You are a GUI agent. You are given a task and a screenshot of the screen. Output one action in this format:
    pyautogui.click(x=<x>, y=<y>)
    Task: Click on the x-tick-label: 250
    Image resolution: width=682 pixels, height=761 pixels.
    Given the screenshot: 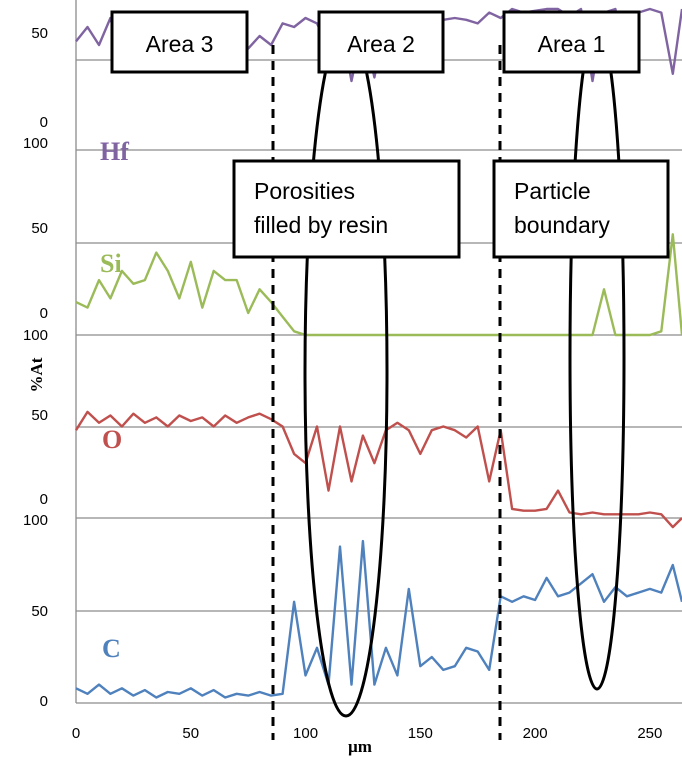 What is the action you would take?
    pyautogui.click(x=649, y=733)
    